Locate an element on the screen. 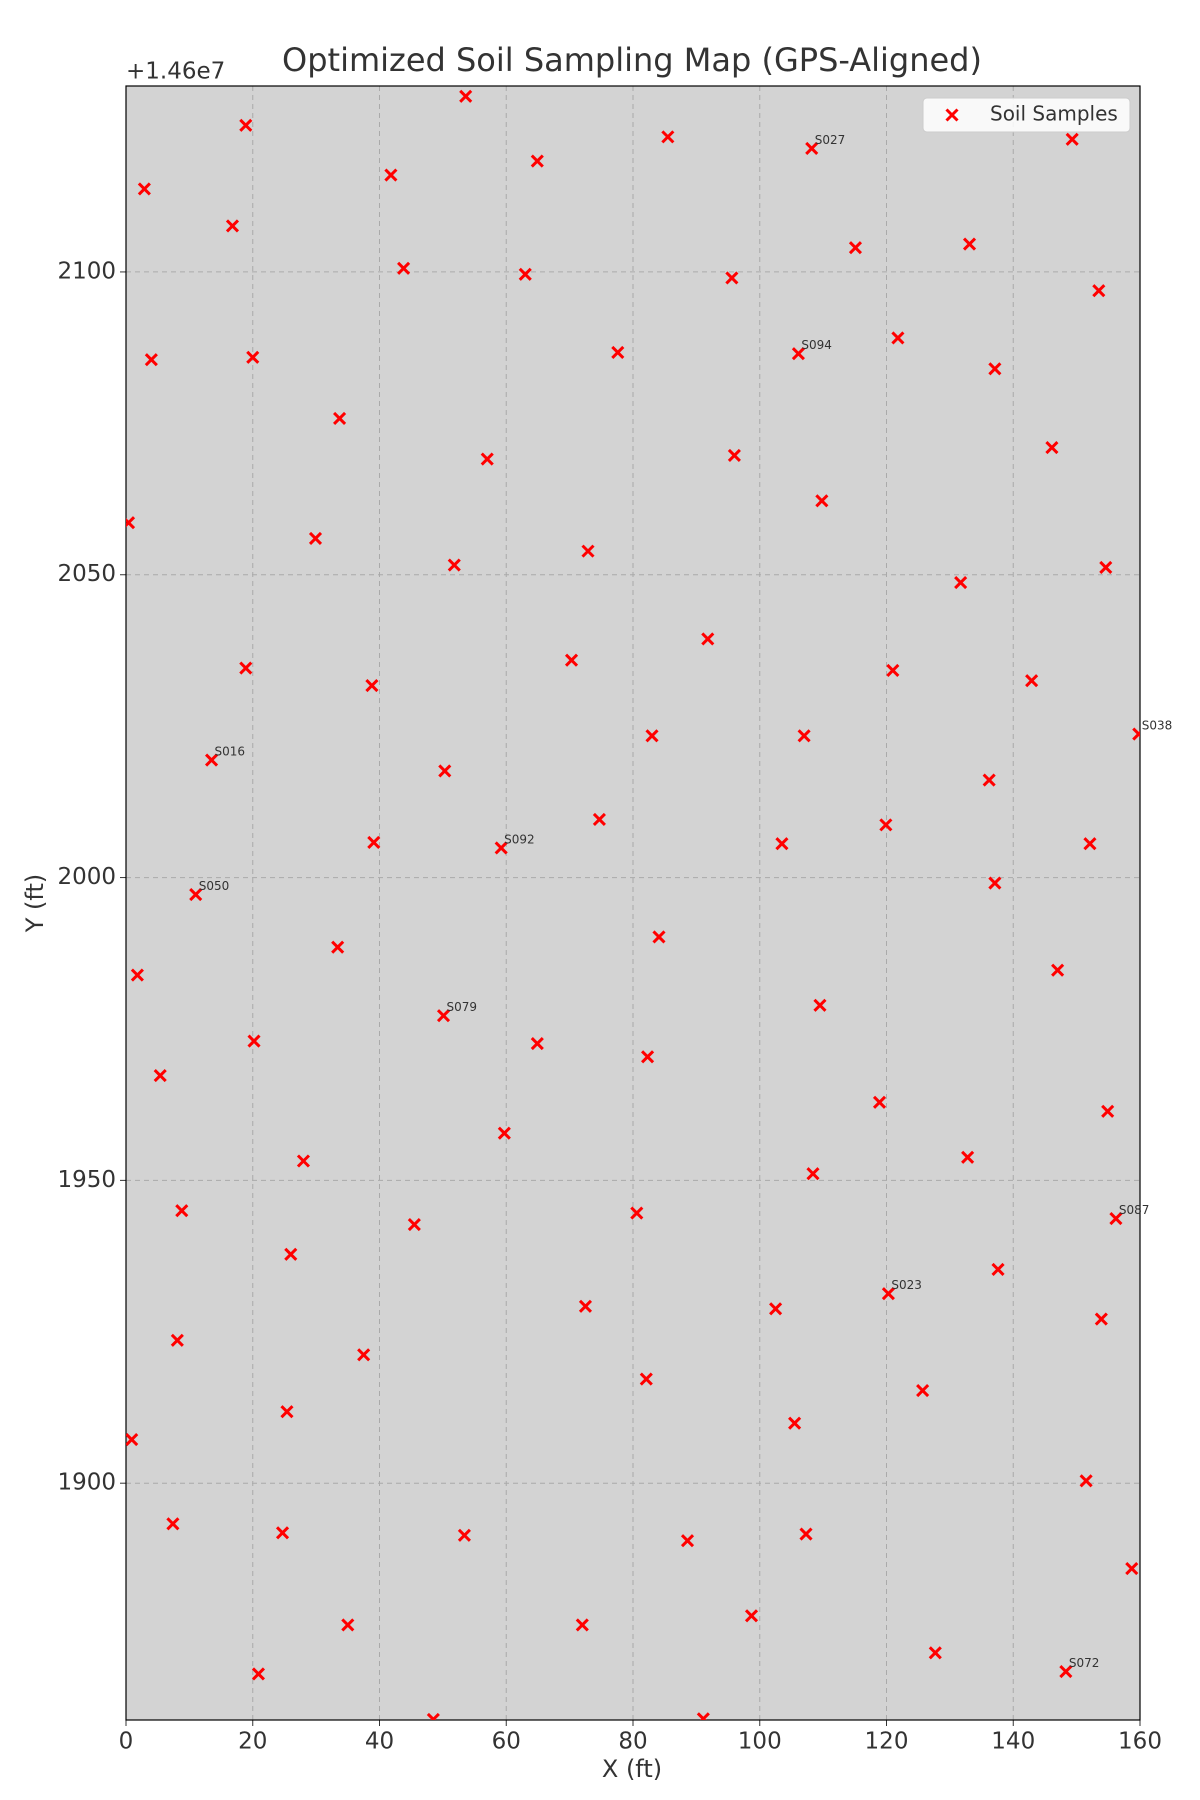 The height and width of the screenshot is (1800, 1200). point-label: S087 is located at coordinates (1134, 1210).